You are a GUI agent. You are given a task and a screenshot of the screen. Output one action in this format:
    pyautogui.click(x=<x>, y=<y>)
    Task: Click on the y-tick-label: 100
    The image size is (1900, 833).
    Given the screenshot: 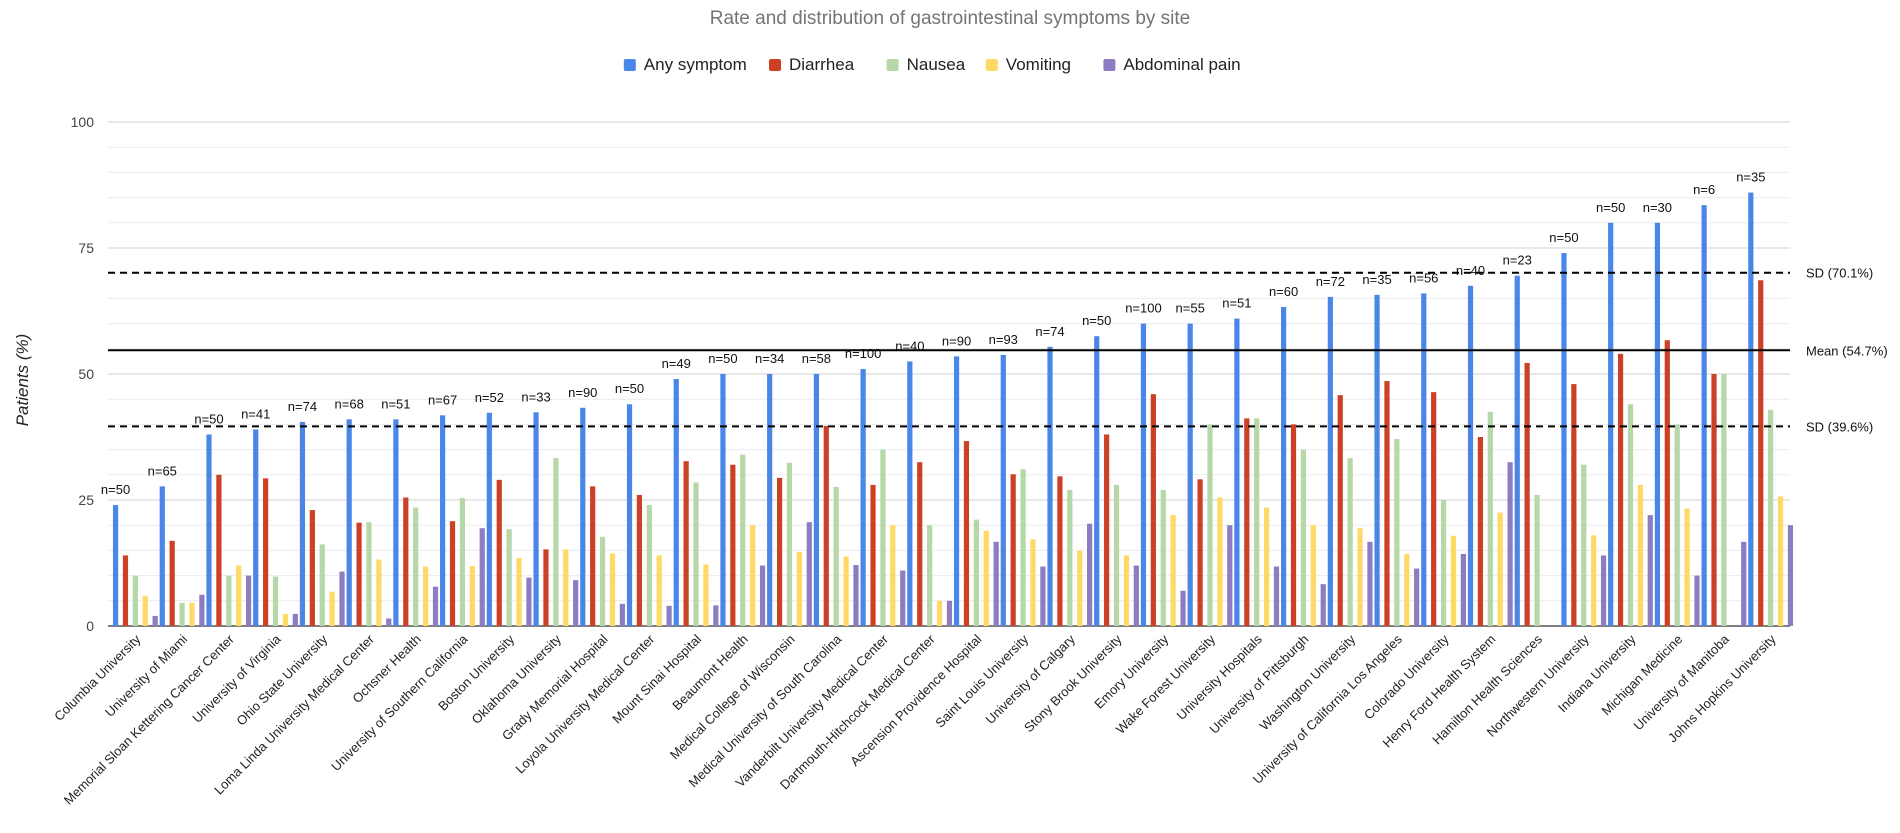 What is the action you would take?
    pyautogui.click(x=83, y=122)
    